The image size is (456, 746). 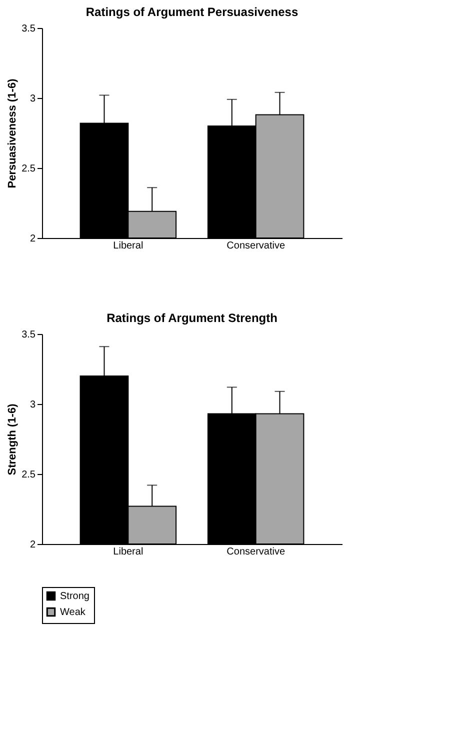 What do you see at coordinates (192, 318) in the screenshot?
I see `chart-title: Ratings of Argument Strength` at bounding box center [192, 318].